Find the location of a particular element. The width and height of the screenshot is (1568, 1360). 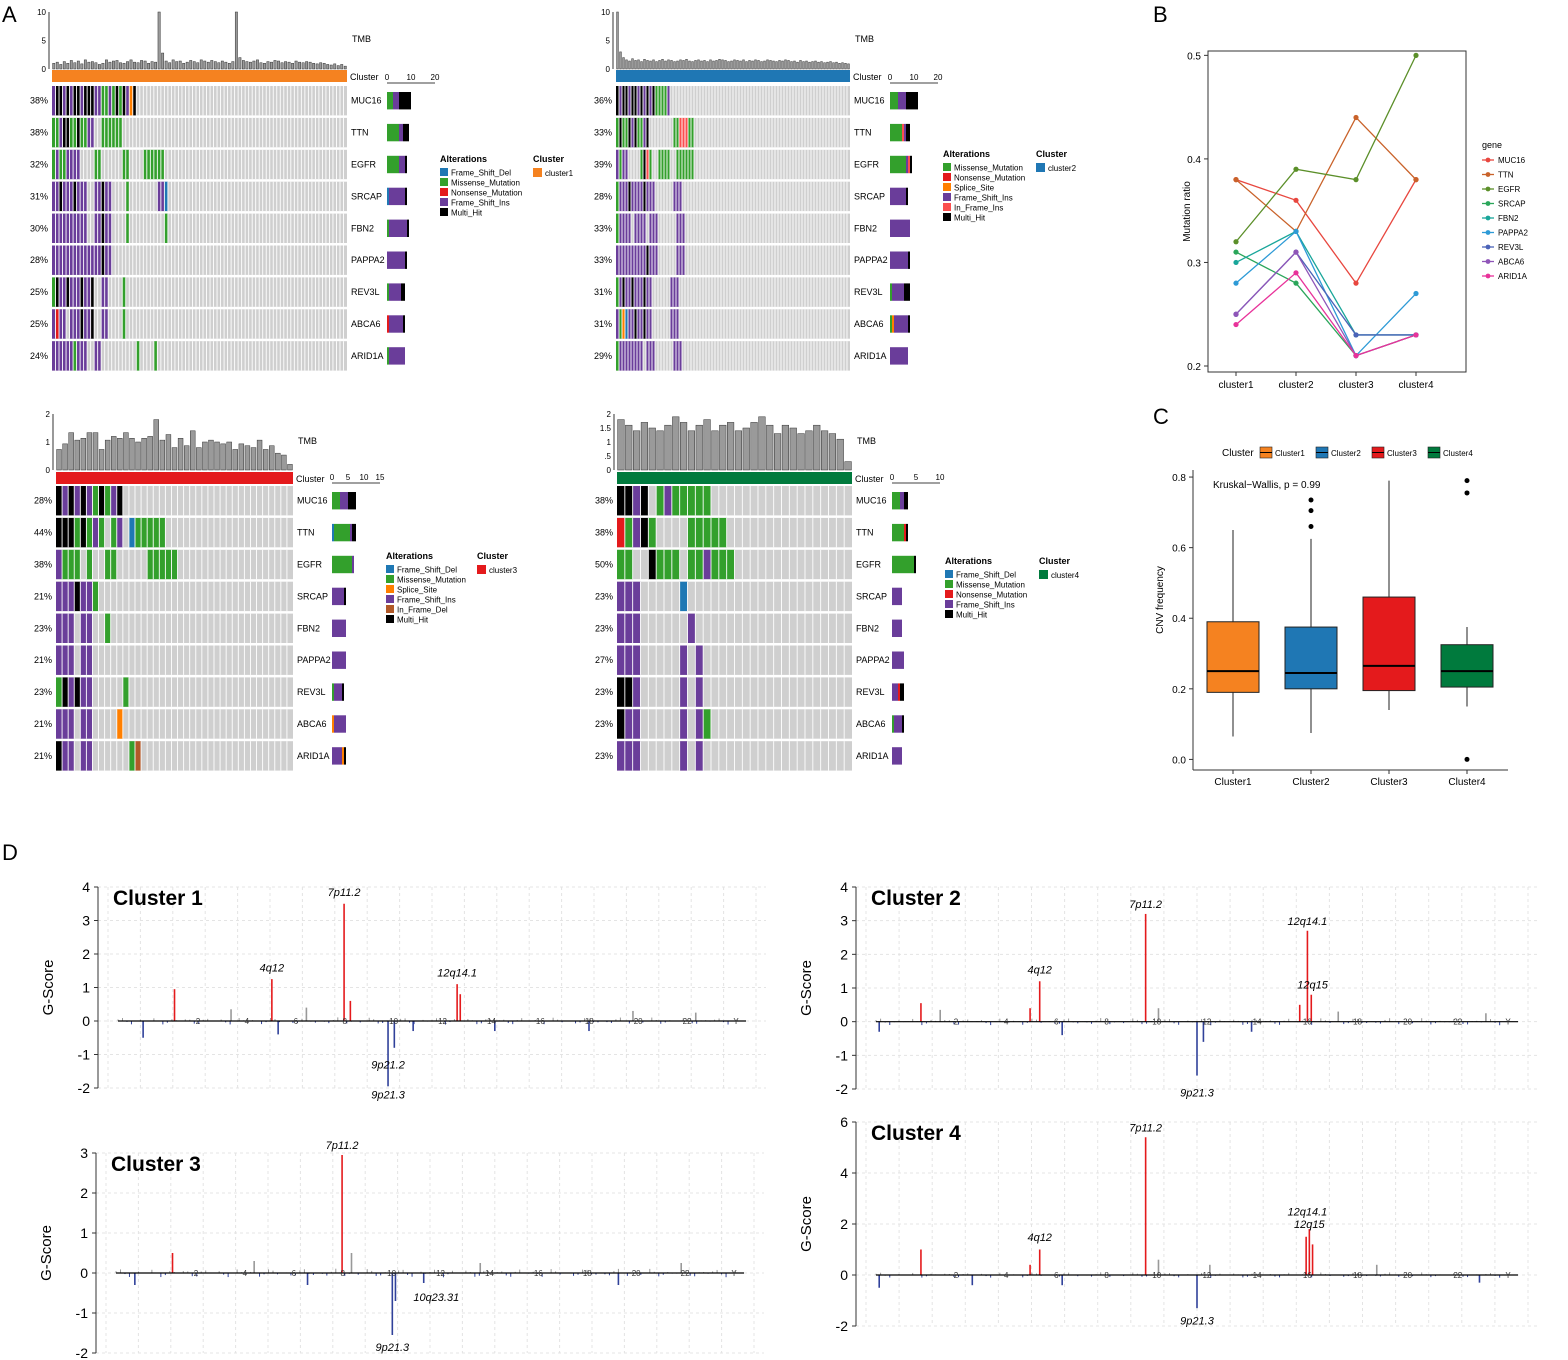

tmb-label: TMB is located at coordinates (866, 441).